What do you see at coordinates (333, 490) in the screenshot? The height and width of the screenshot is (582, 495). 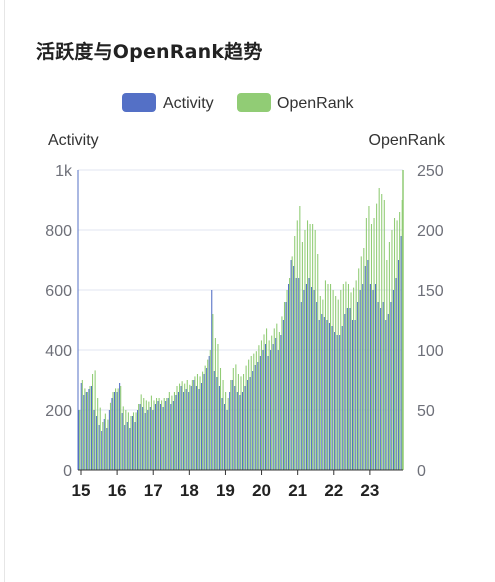 I see `x-tick-label: 22` at bounding box center [333, 490].